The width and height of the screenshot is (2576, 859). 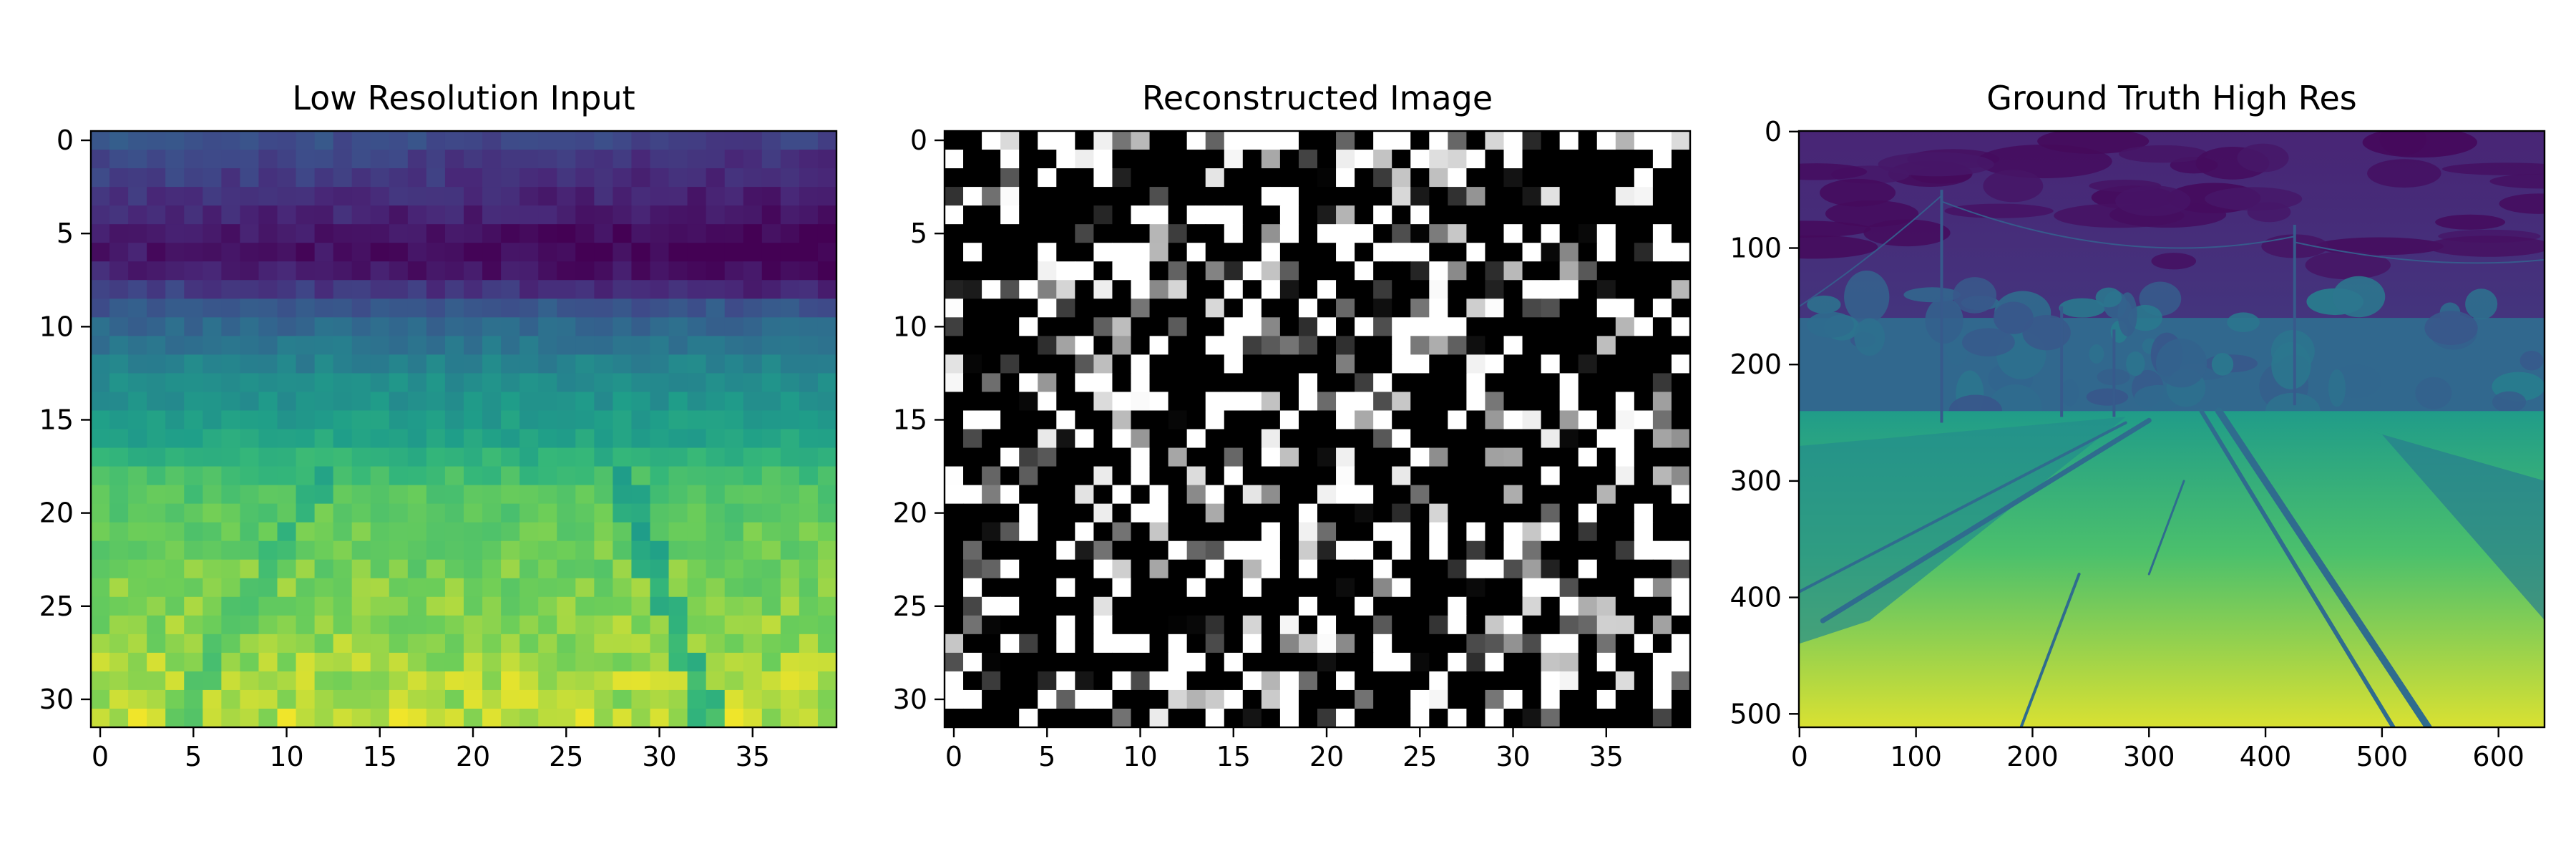 What do you see at coordinates (566, 756) in the screenshot?
I see `x-tick-label: 25` at bounding box center [566, 756].